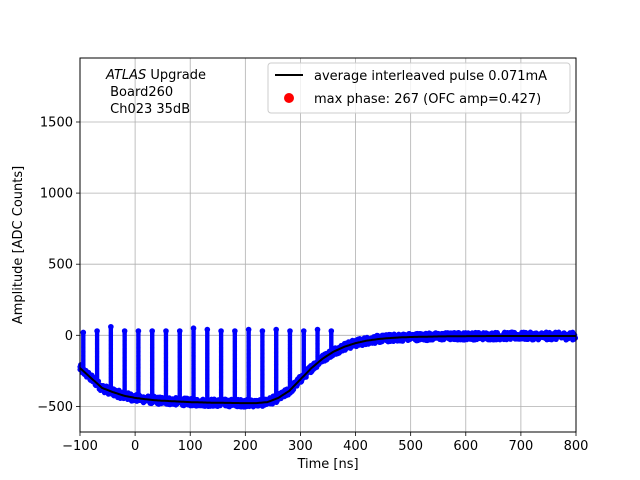 This screenshot has height=480, width=640. Describe the element at coordinates (55, 407) in the screenshot. I see `y-tick-label: −500` at that location.